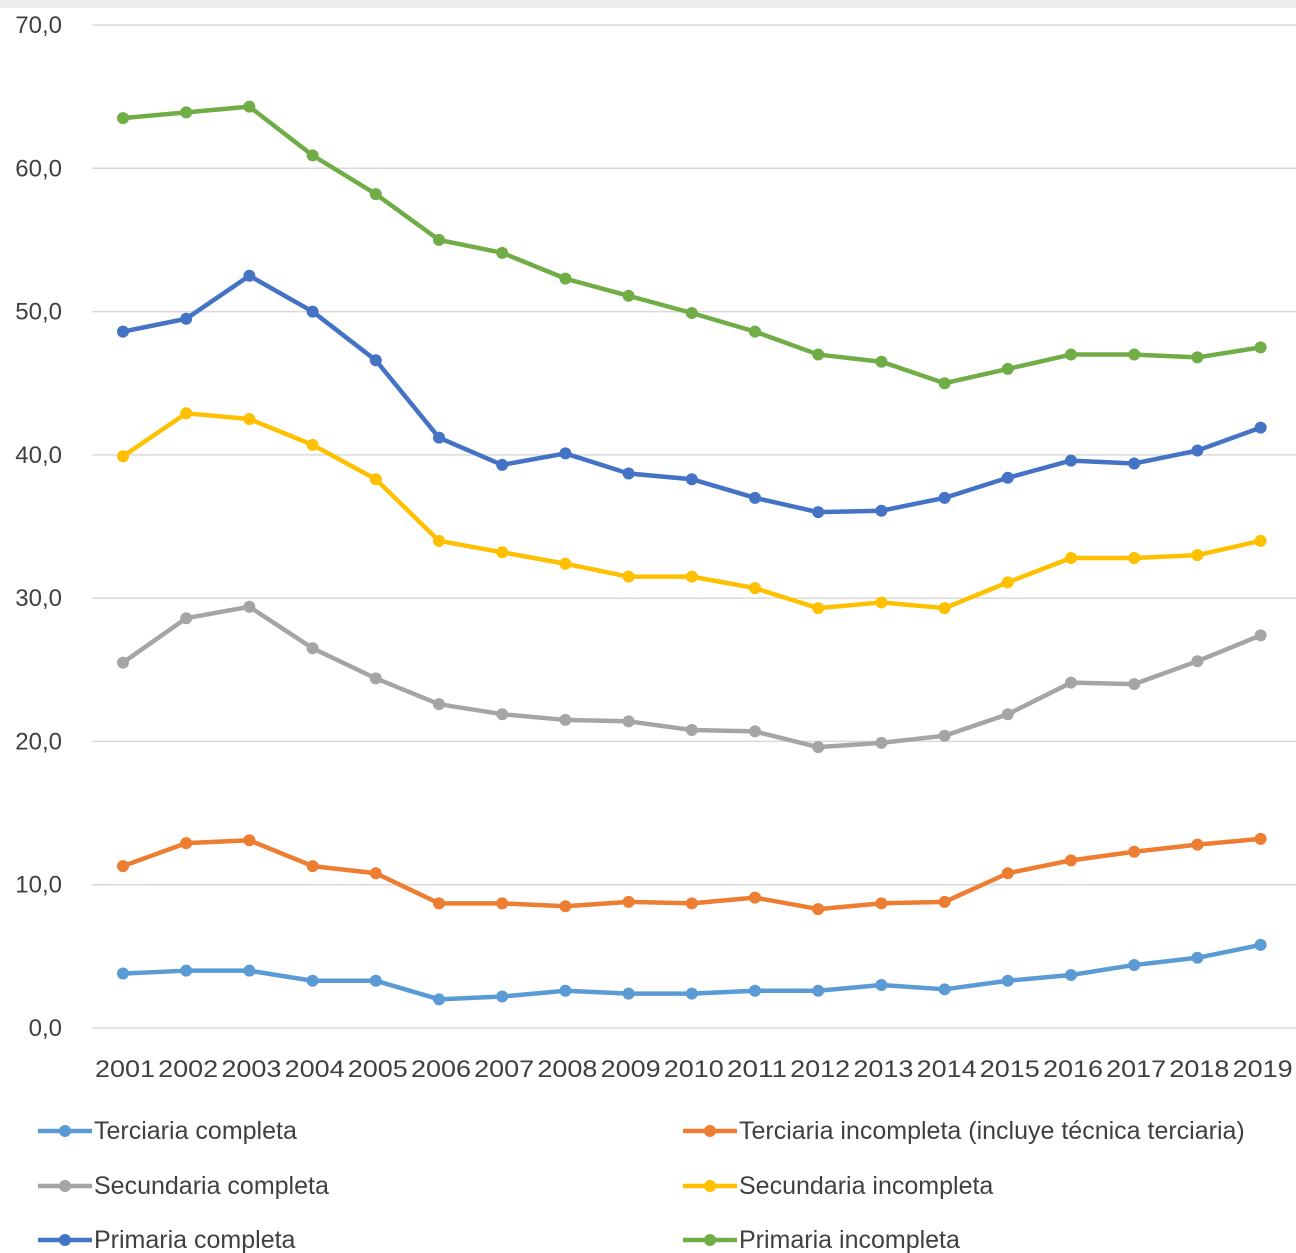 This screenshot has width=1296, height=1253. Describe the element at coordinates (1010, 1069) in the screenshot. I see `x-tick-label: 2015` at that location.